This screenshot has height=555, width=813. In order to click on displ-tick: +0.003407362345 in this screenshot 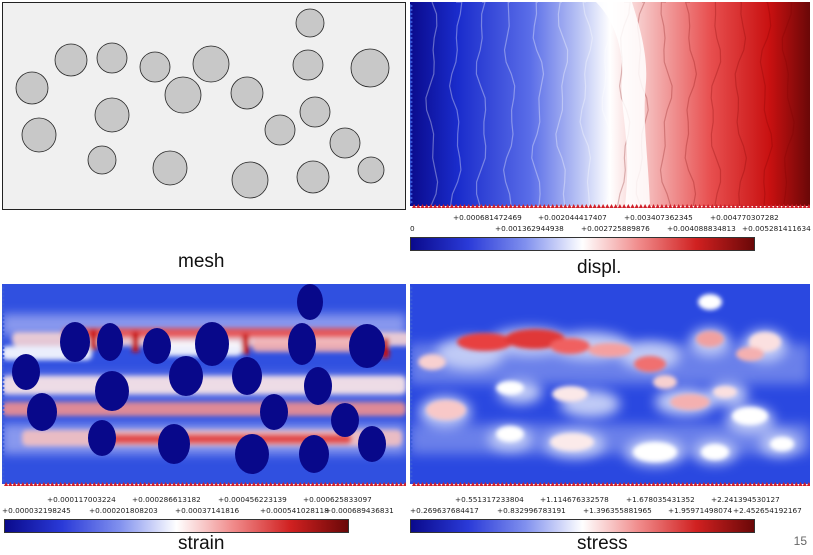, I will do `click(658, 217)`.